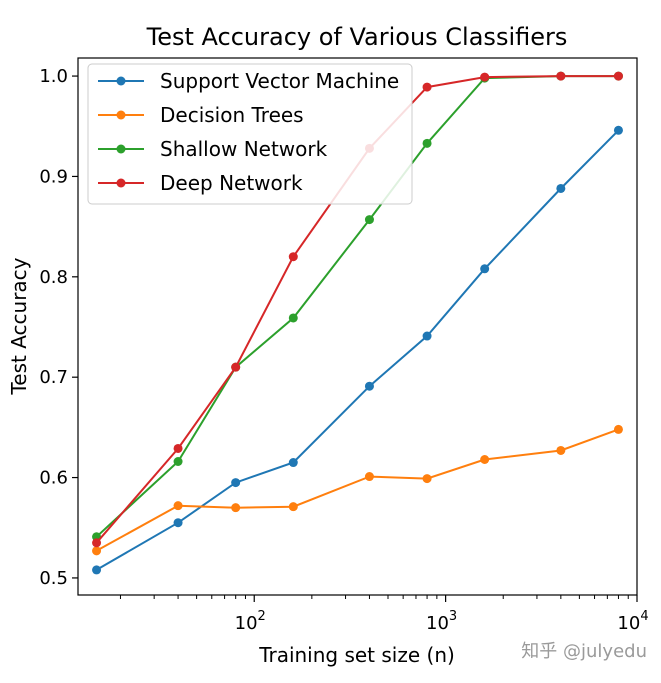  Describe the element at coordinates (244, 149) in the screenshot. I see `legend-label: Shallow Network` at that location.